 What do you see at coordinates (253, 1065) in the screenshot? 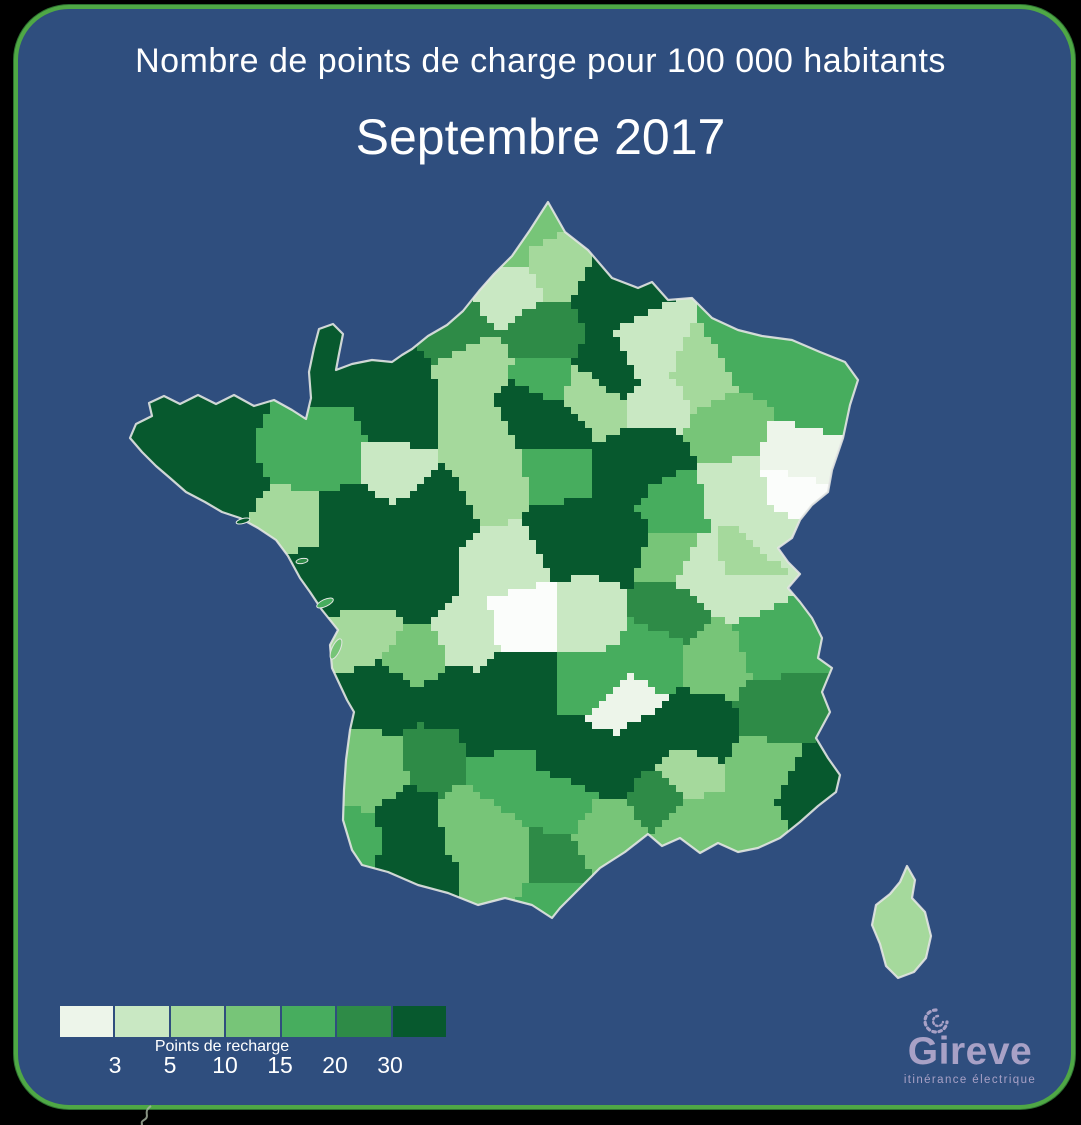
I see `legend-tick-values: 3 5 10 15 20 30` at bounding box center [253, 1065].